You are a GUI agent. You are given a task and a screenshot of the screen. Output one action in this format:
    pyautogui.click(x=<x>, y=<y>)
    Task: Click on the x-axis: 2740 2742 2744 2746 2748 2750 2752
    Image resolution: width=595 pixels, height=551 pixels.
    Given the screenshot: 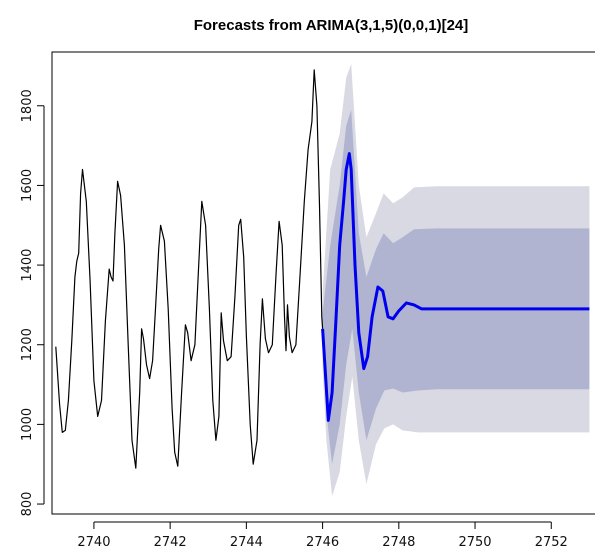 What is the action you would take?
    pyautogui.click(x=322, y=535)
    